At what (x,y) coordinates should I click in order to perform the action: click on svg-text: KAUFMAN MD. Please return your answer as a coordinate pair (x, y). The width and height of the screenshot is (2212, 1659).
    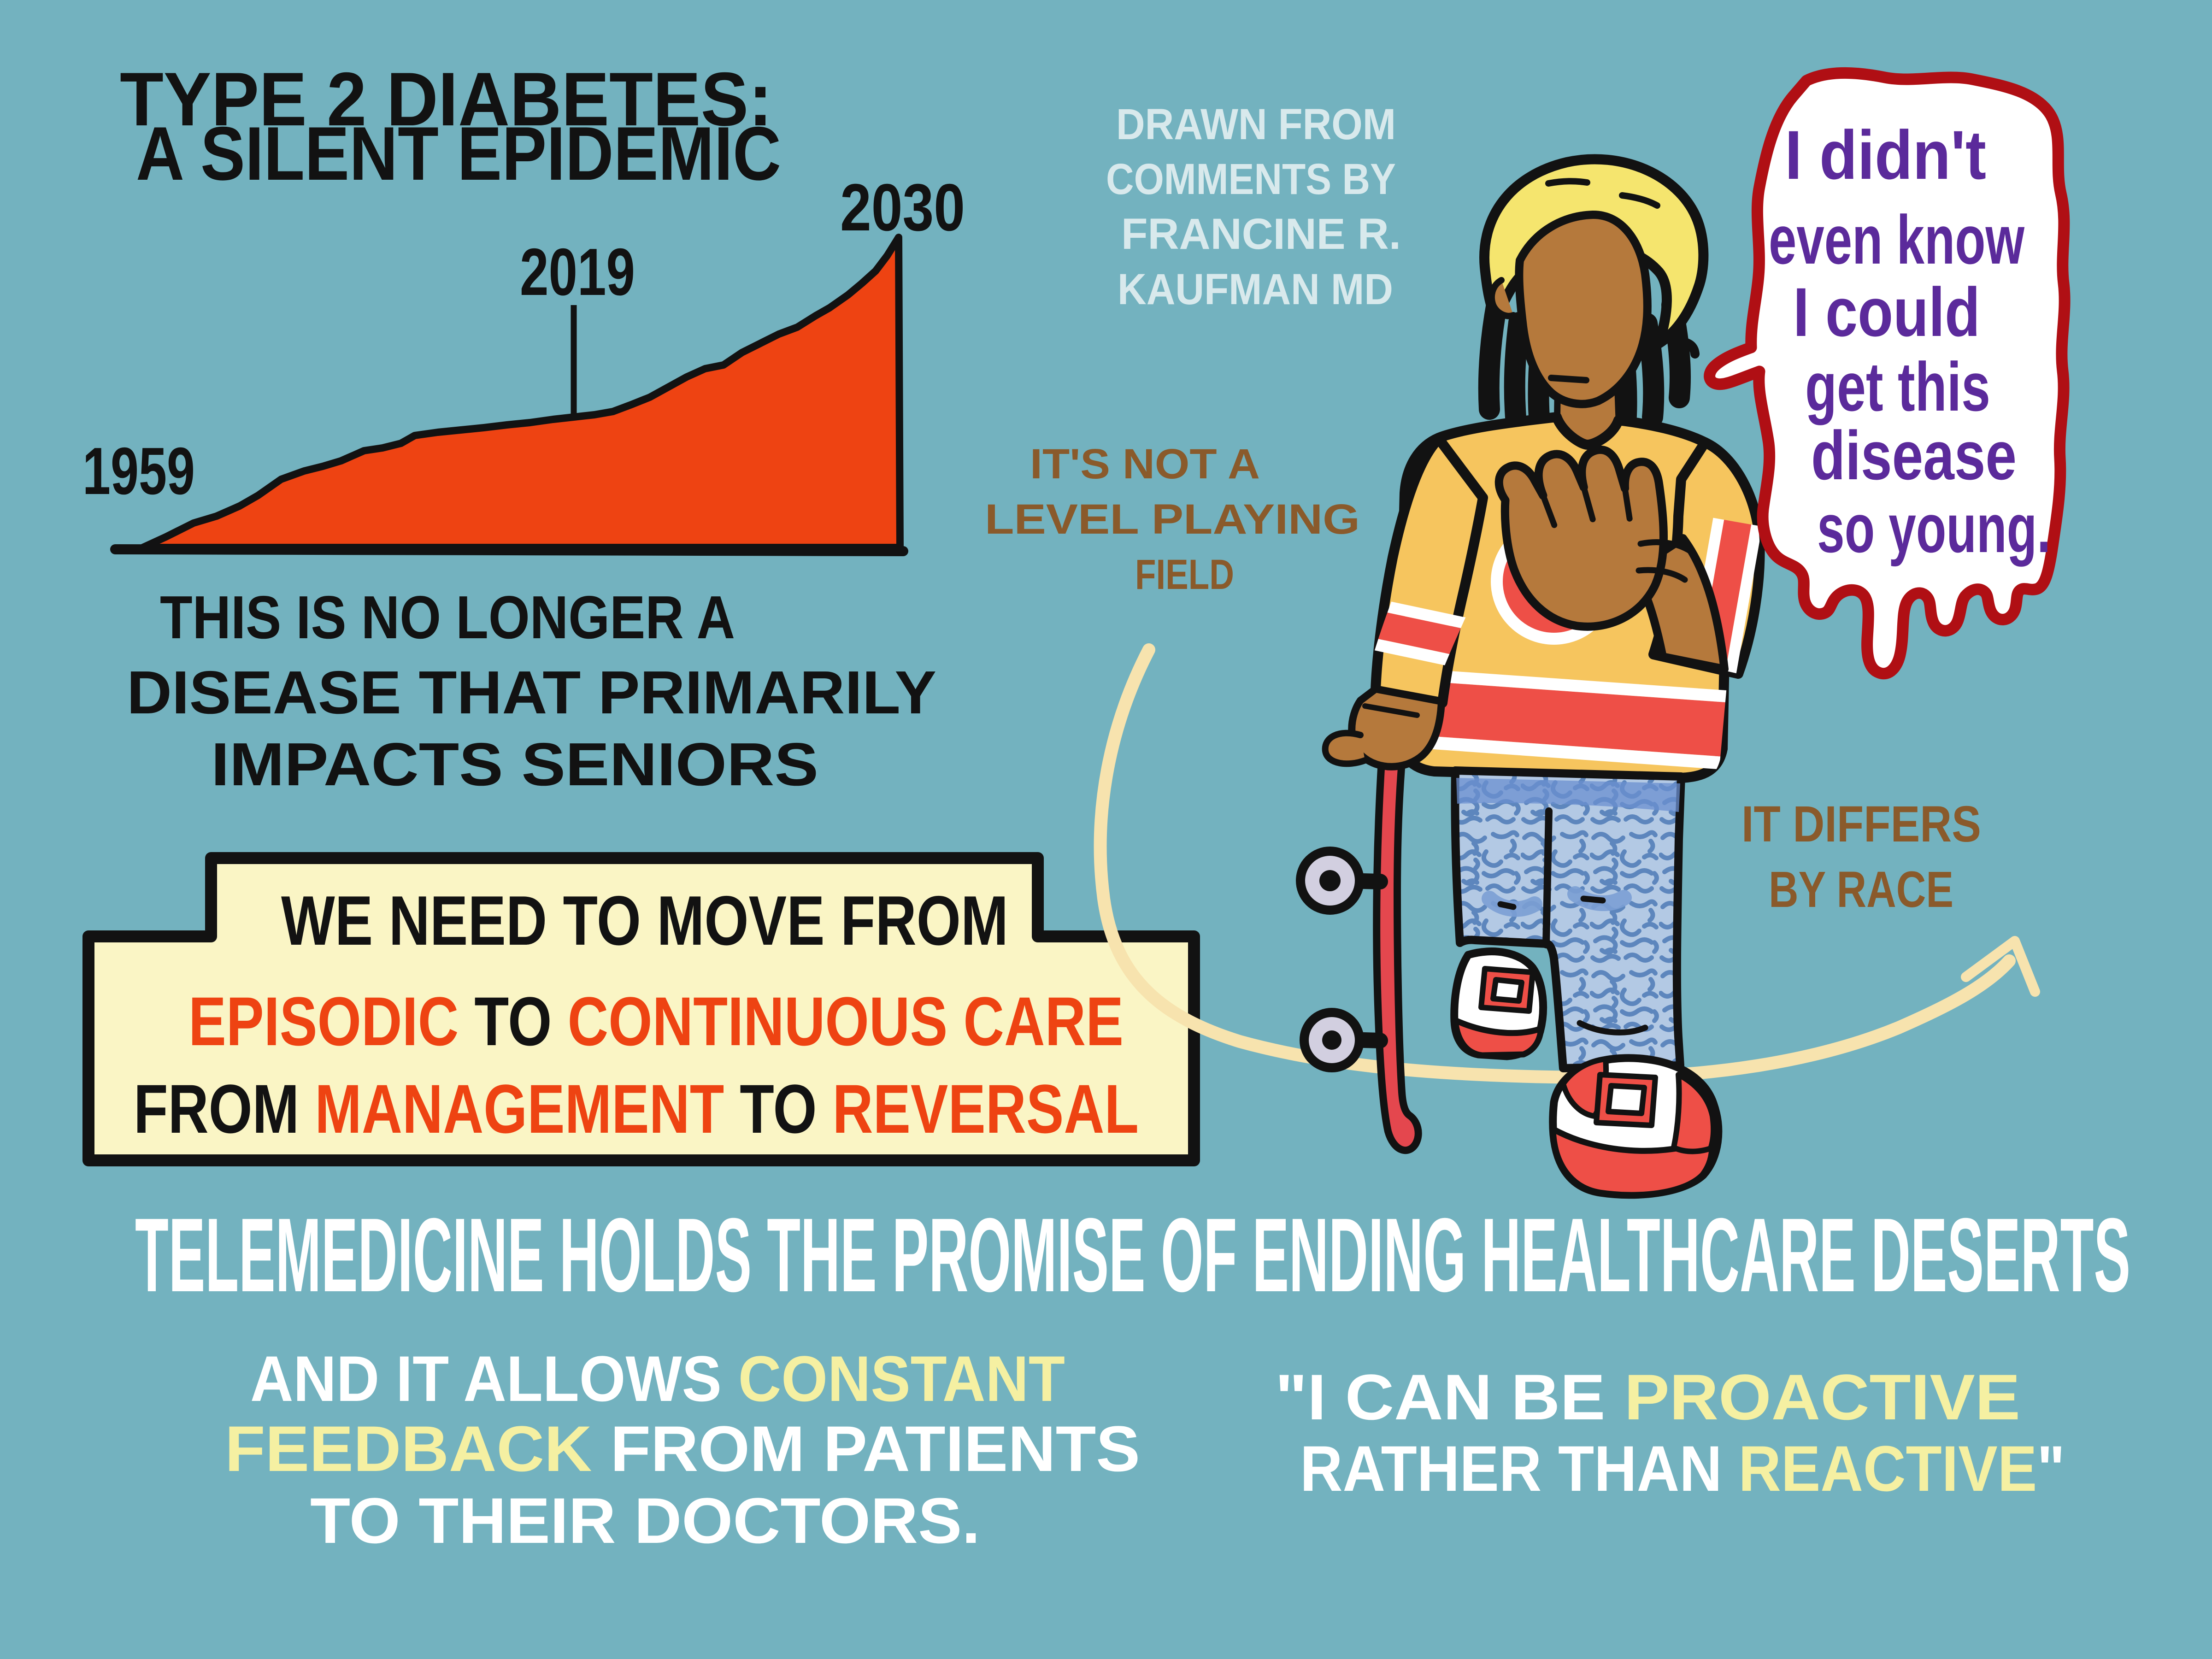
    Looking at the image, I should click on (1255, 289).